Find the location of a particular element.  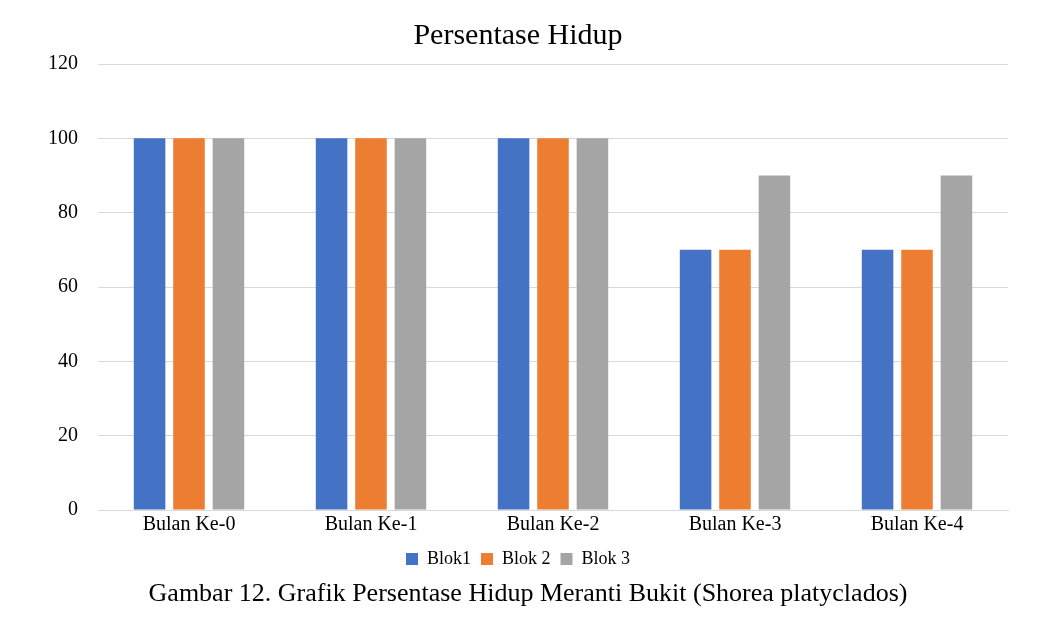

y-tick-label: 20 is located at coordinates (68, 433).